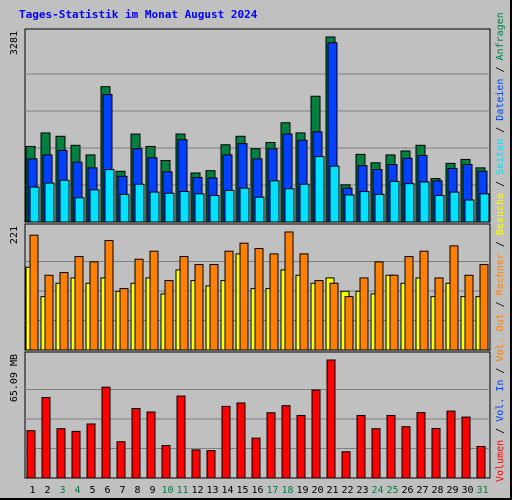 The height and width of the screenshot is (500, 512). What do you see at coordinates (182, 490) in the screenshot?
I see `x-tick-label: 11` at bounding box center [182, 490].